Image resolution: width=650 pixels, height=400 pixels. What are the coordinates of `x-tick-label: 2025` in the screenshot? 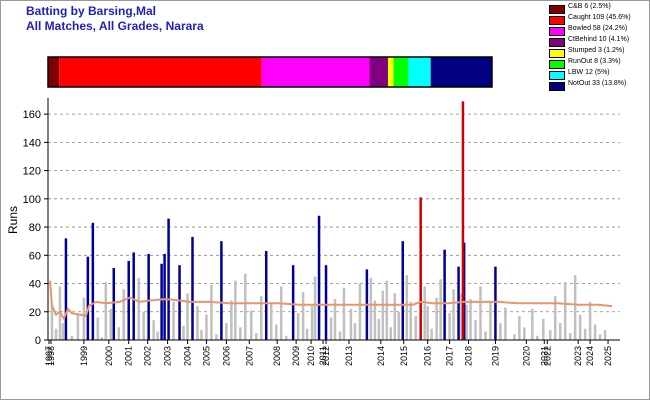 It's located at (608, 356).